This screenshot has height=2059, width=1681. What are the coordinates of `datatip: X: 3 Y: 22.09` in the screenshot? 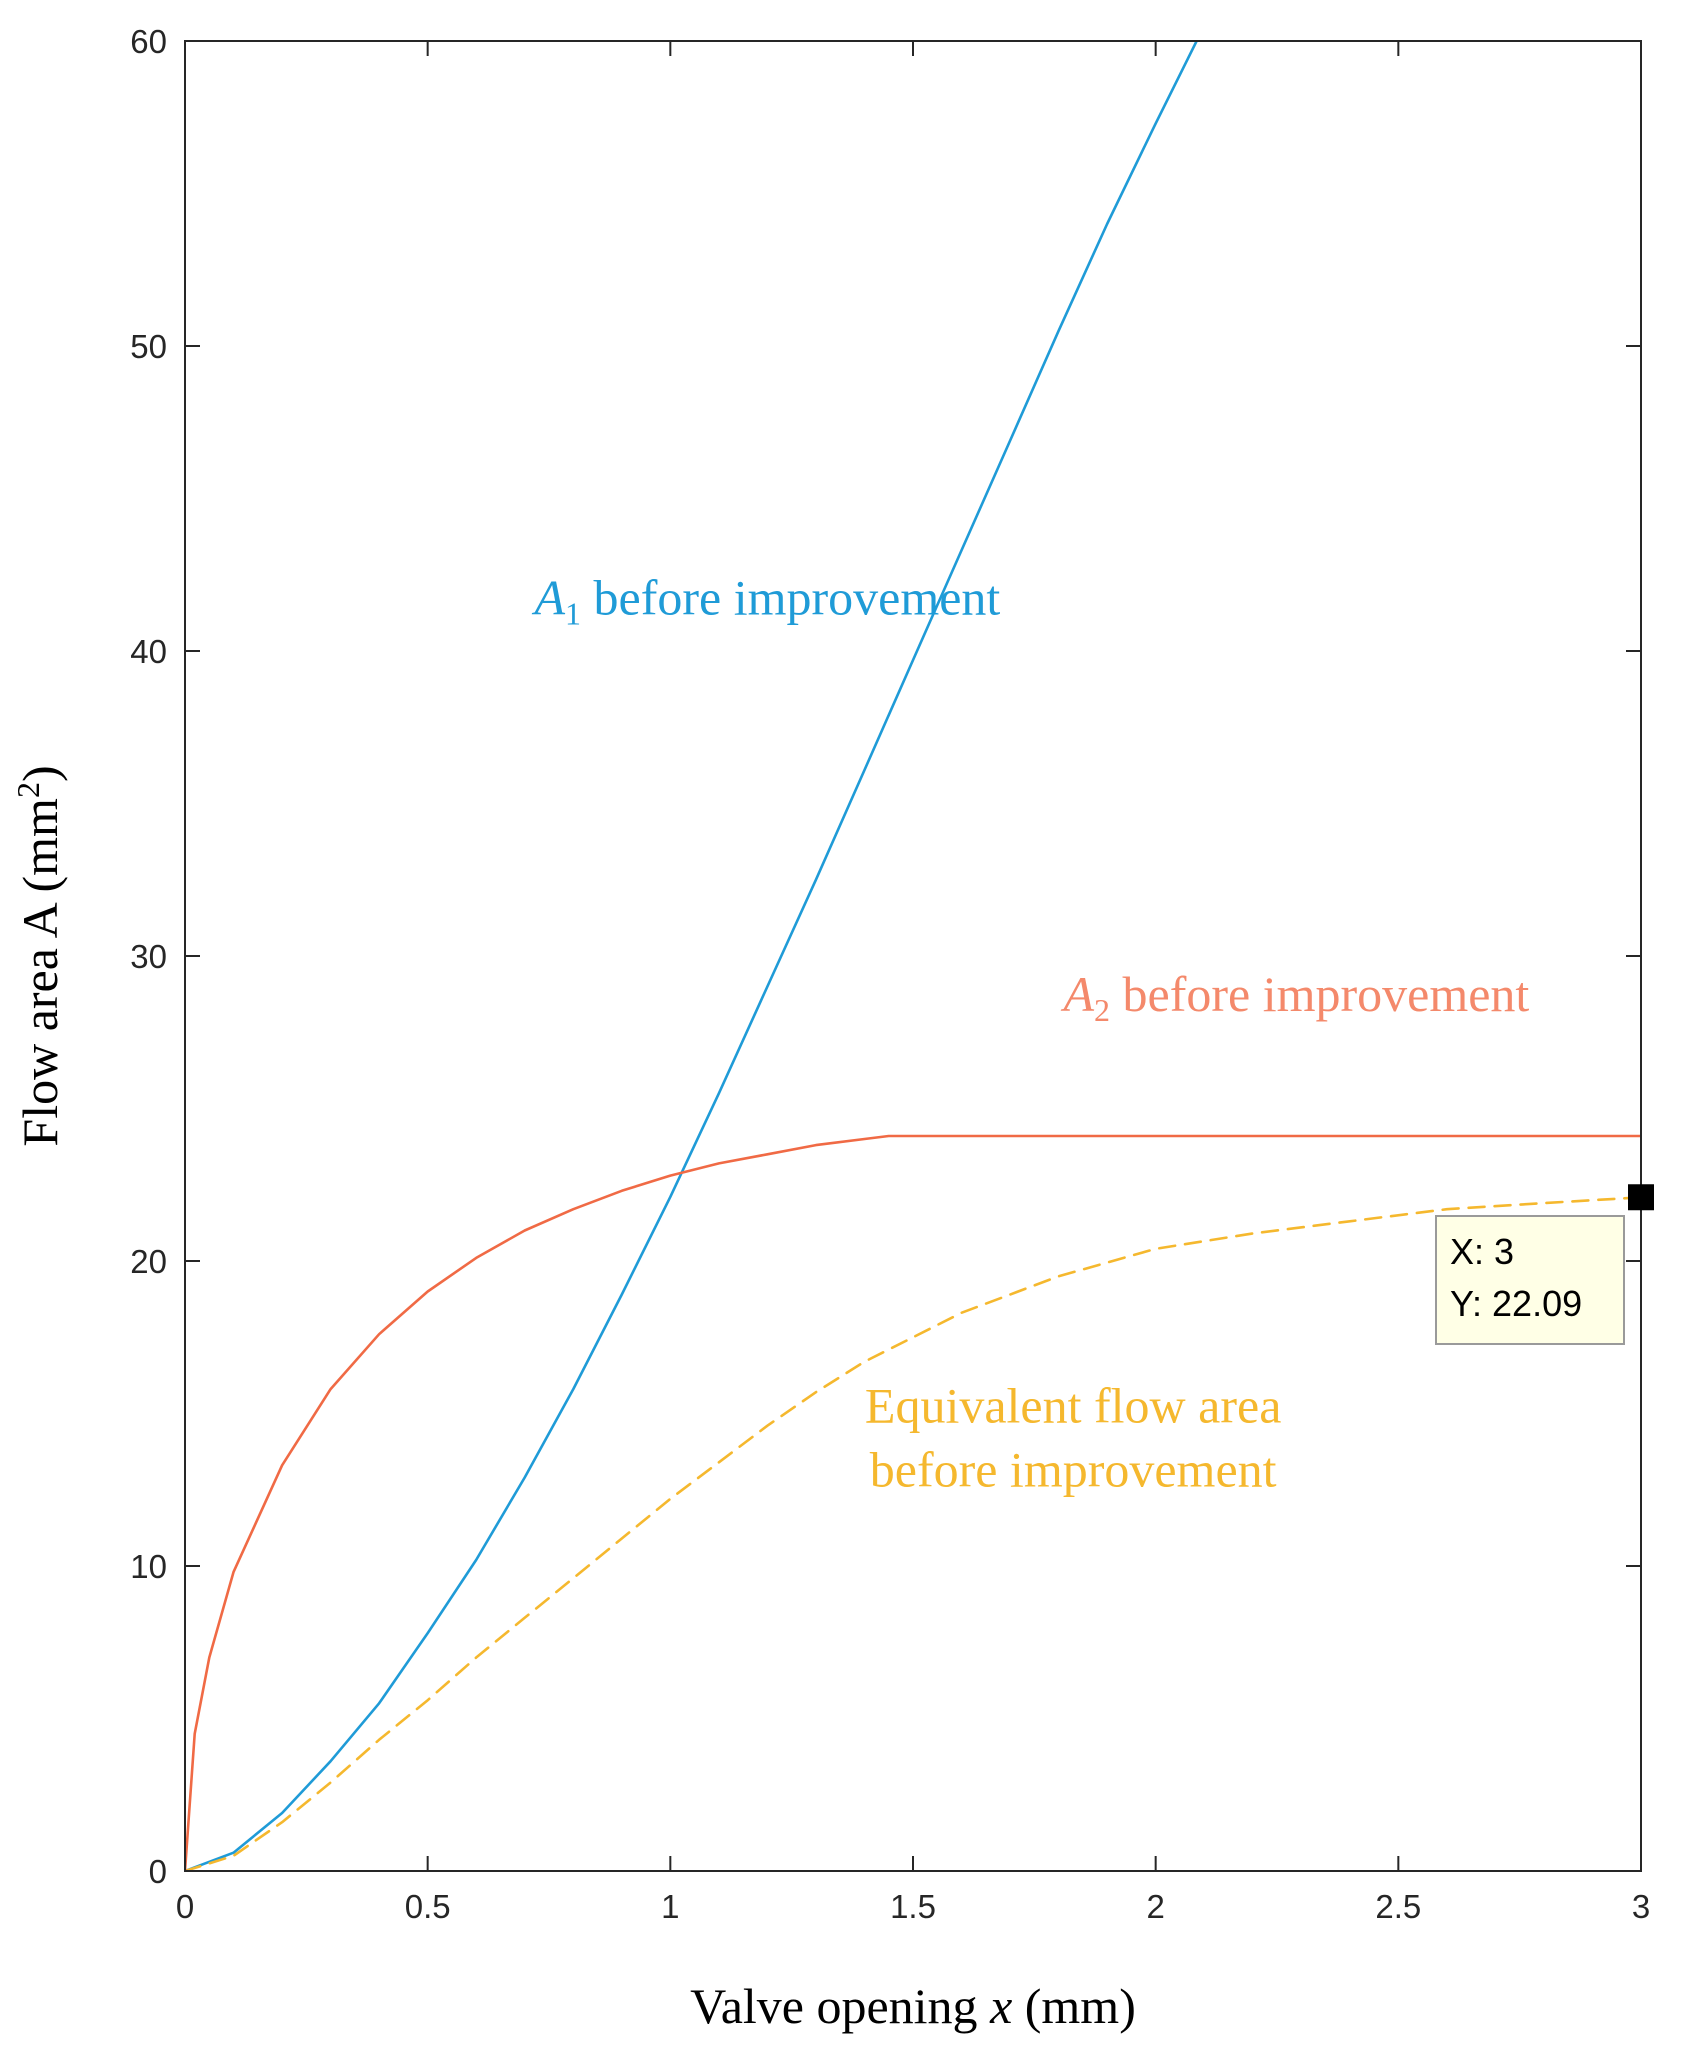 It's located at (1544, 1264).